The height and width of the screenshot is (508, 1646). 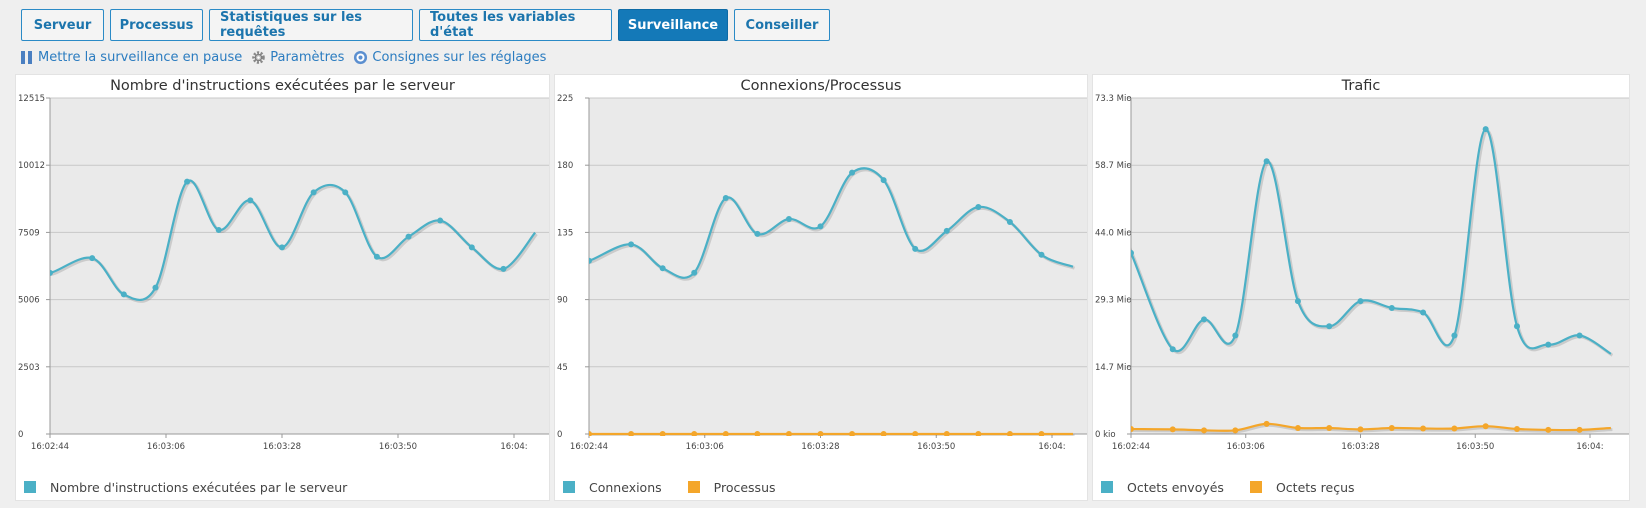 I want to click on legend-item: Connexions, so click(x=612, y=487).